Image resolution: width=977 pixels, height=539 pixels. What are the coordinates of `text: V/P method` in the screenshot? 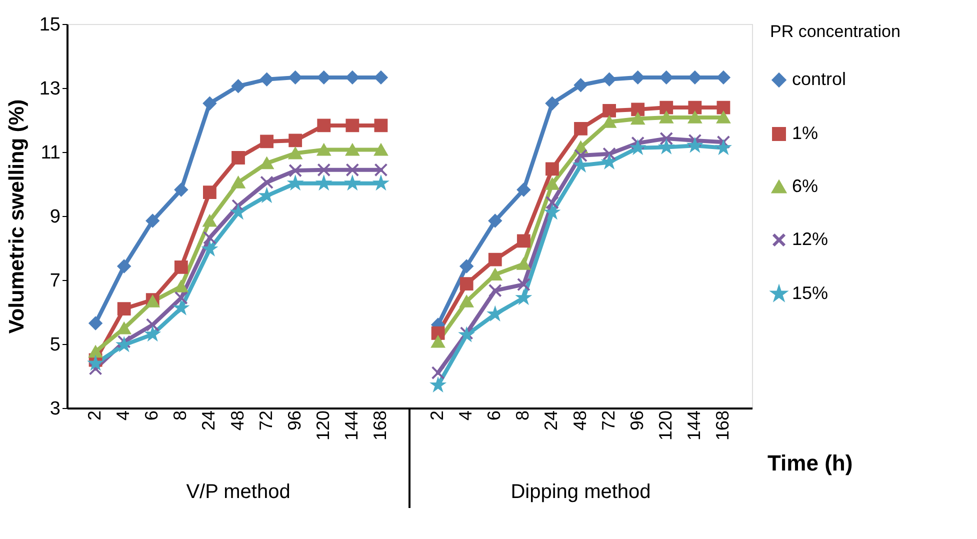 It's located at (238, 492).